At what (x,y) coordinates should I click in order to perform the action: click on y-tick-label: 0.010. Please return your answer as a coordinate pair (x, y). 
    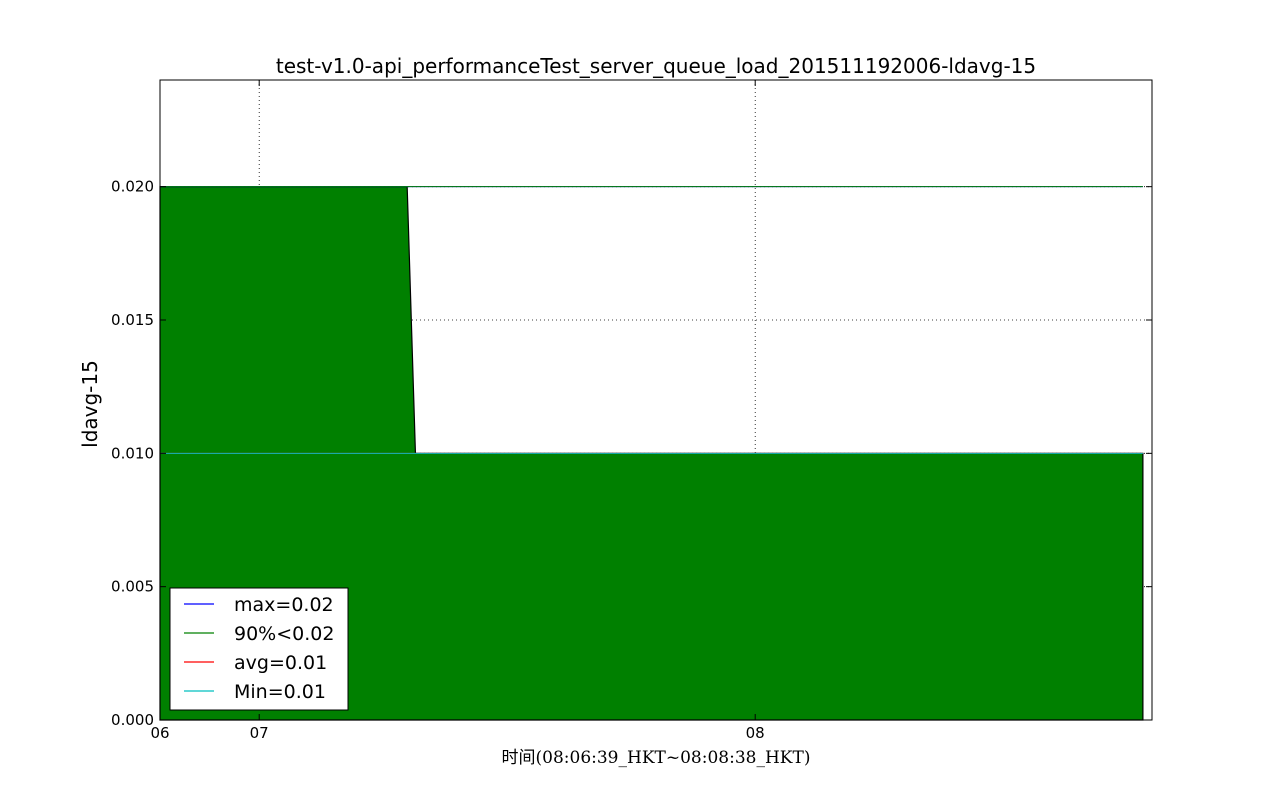
    Looking at the image, I should click on (132, 453).